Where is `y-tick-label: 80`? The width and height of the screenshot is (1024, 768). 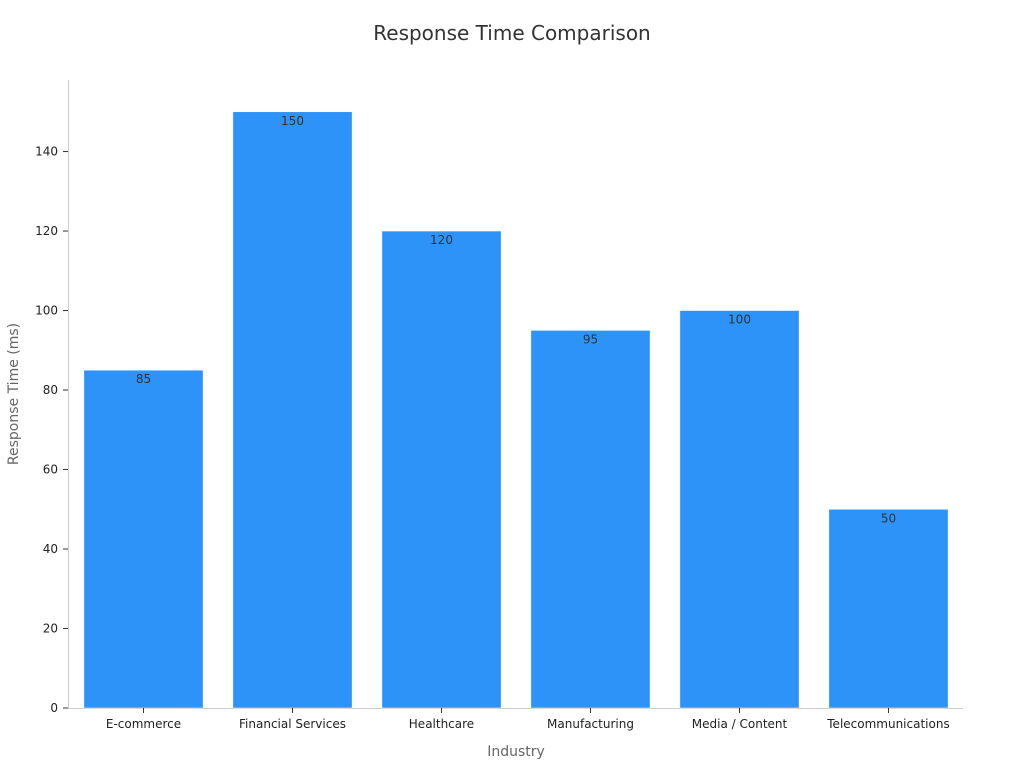
y-tick-label: 80 is located at coordinates (50, 390).